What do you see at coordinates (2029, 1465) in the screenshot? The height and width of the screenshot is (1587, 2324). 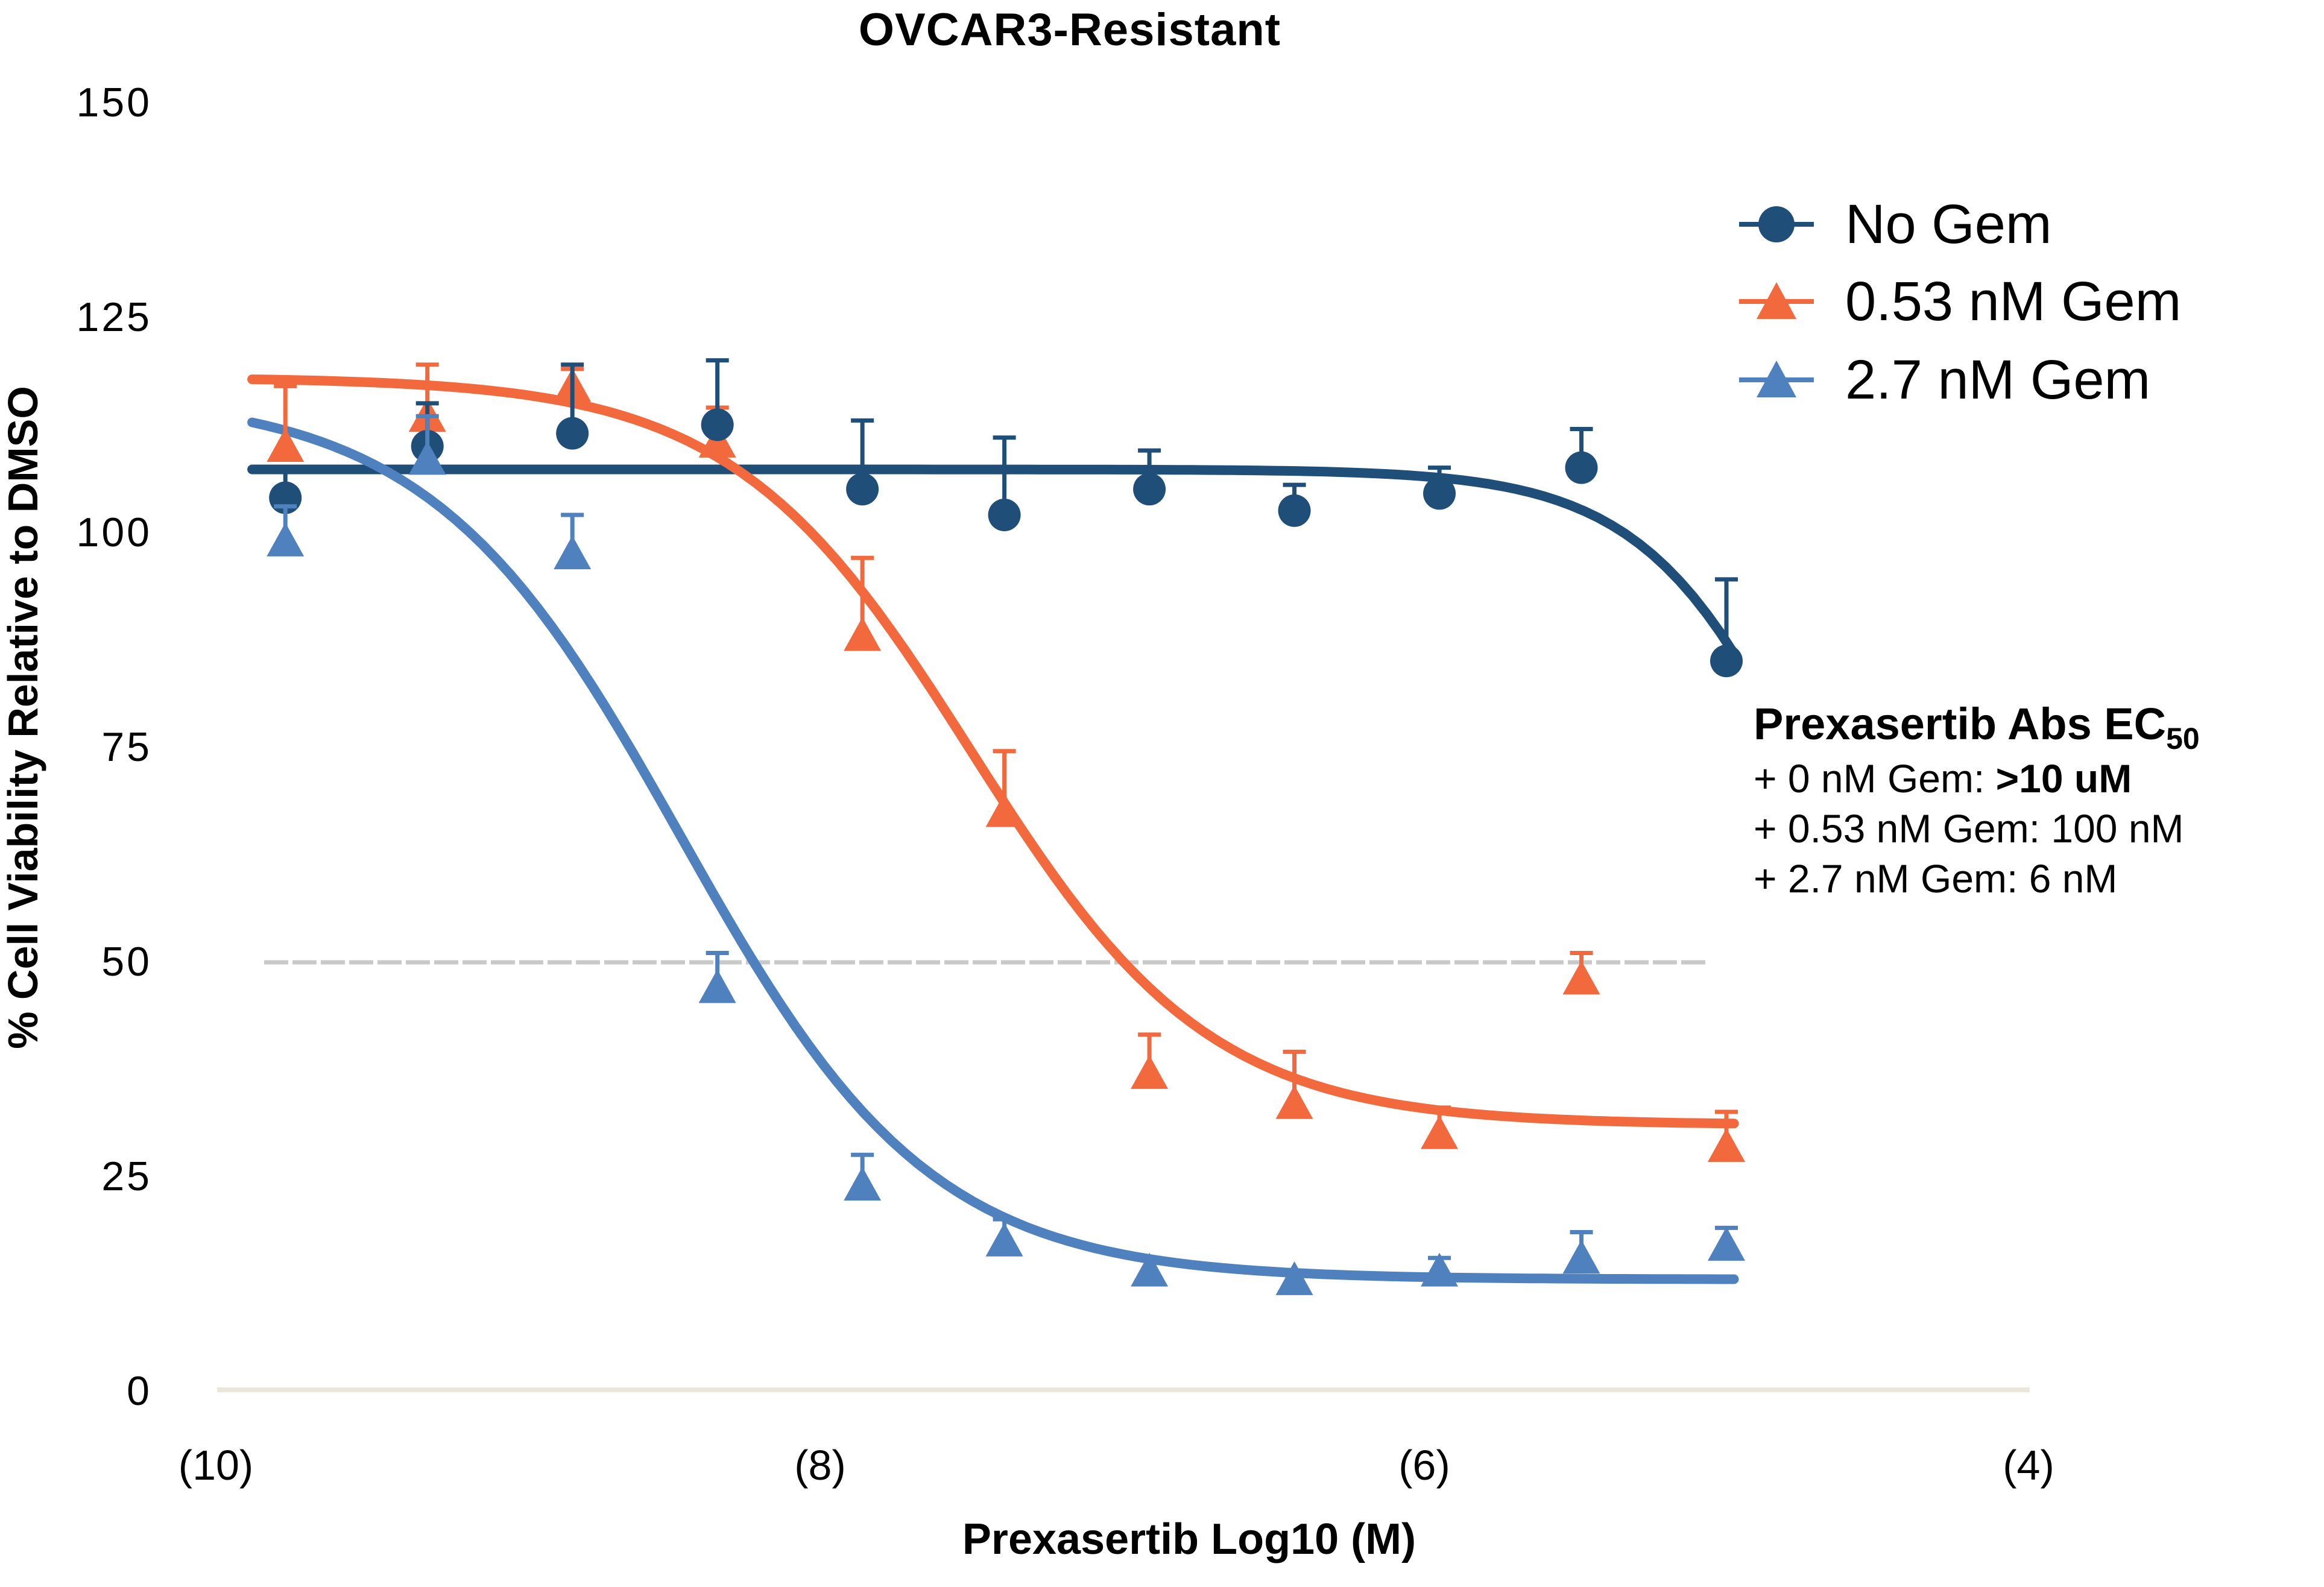 I see `x-tick-label: (4)` at bounding box center [2029, 1465].